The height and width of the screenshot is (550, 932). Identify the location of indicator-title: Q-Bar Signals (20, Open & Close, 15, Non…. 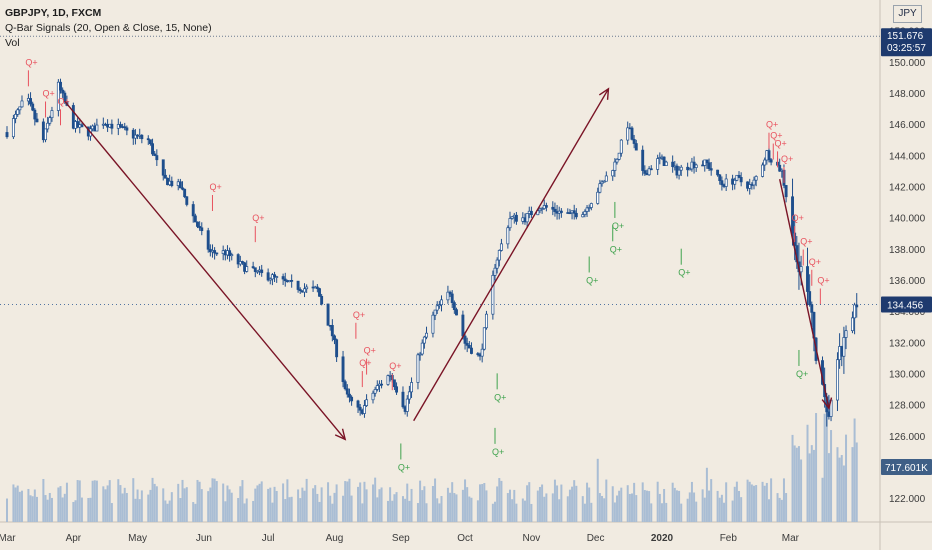
(108, 28).